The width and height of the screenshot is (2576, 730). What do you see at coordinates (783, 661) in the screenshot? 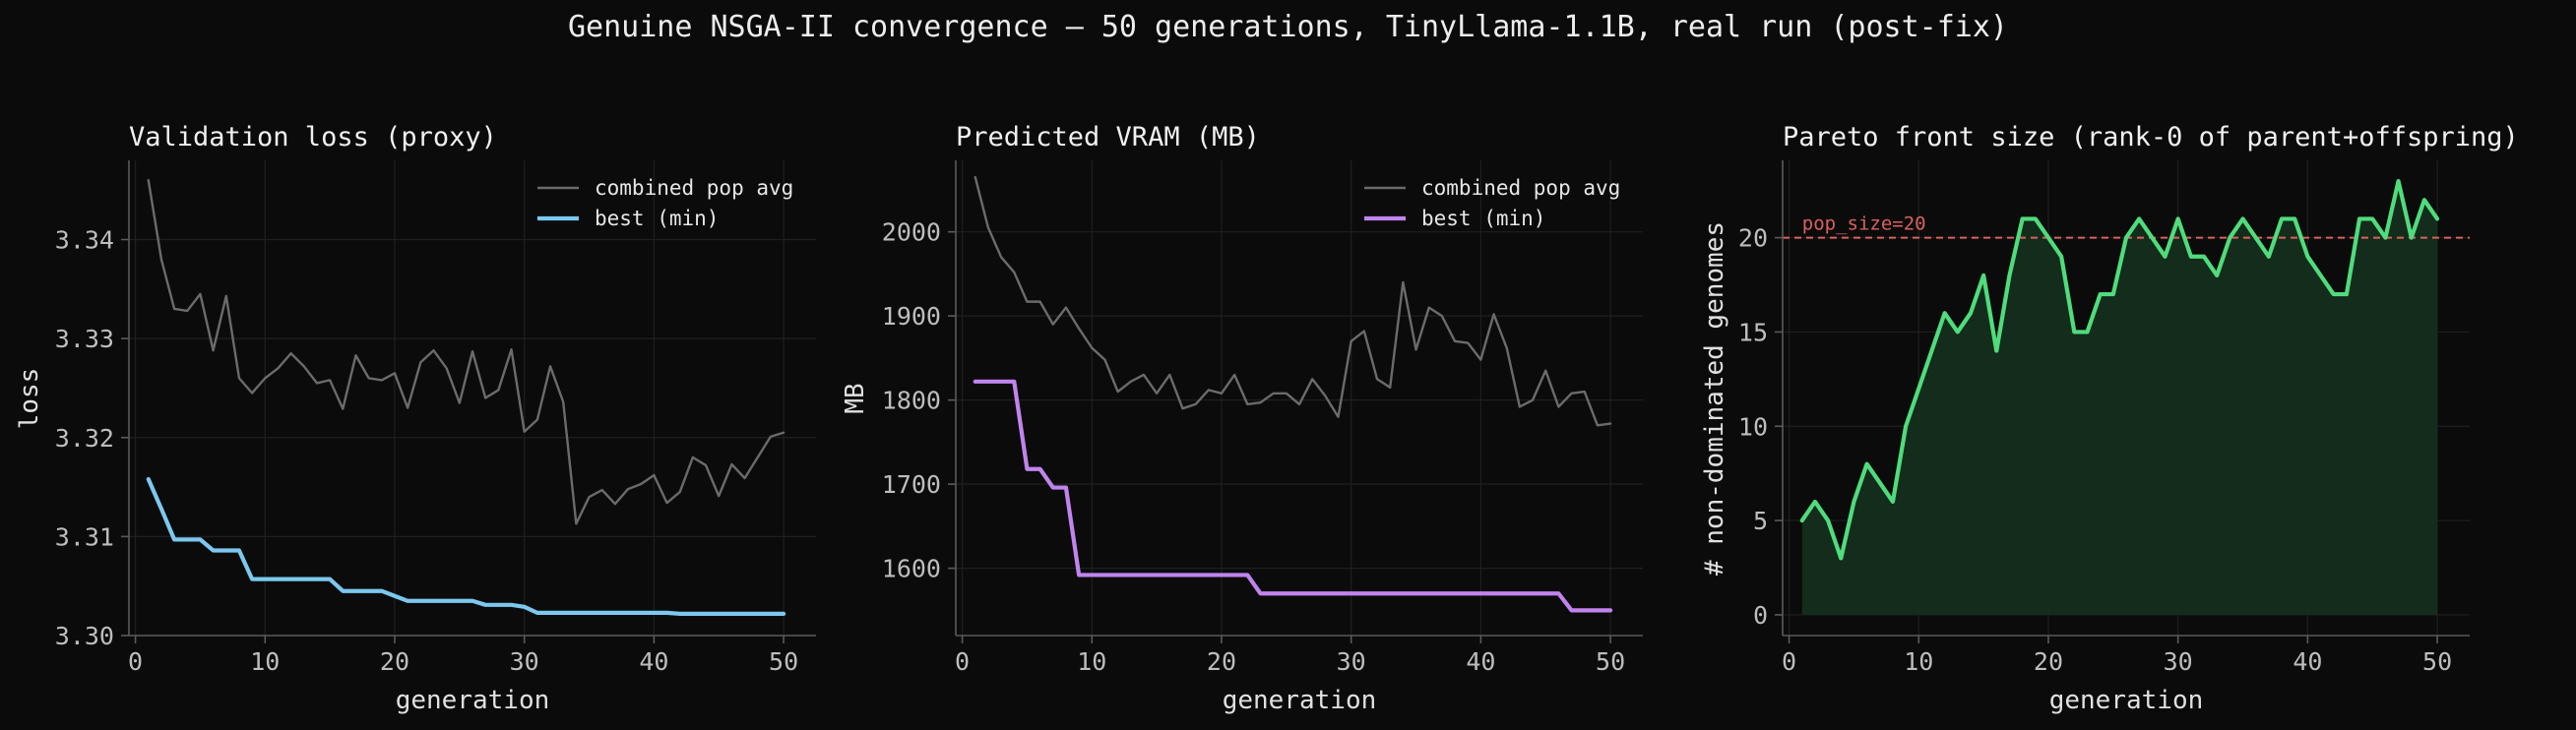
I see `loss-x-tick-label: 50` at bounding box center [783, 661].